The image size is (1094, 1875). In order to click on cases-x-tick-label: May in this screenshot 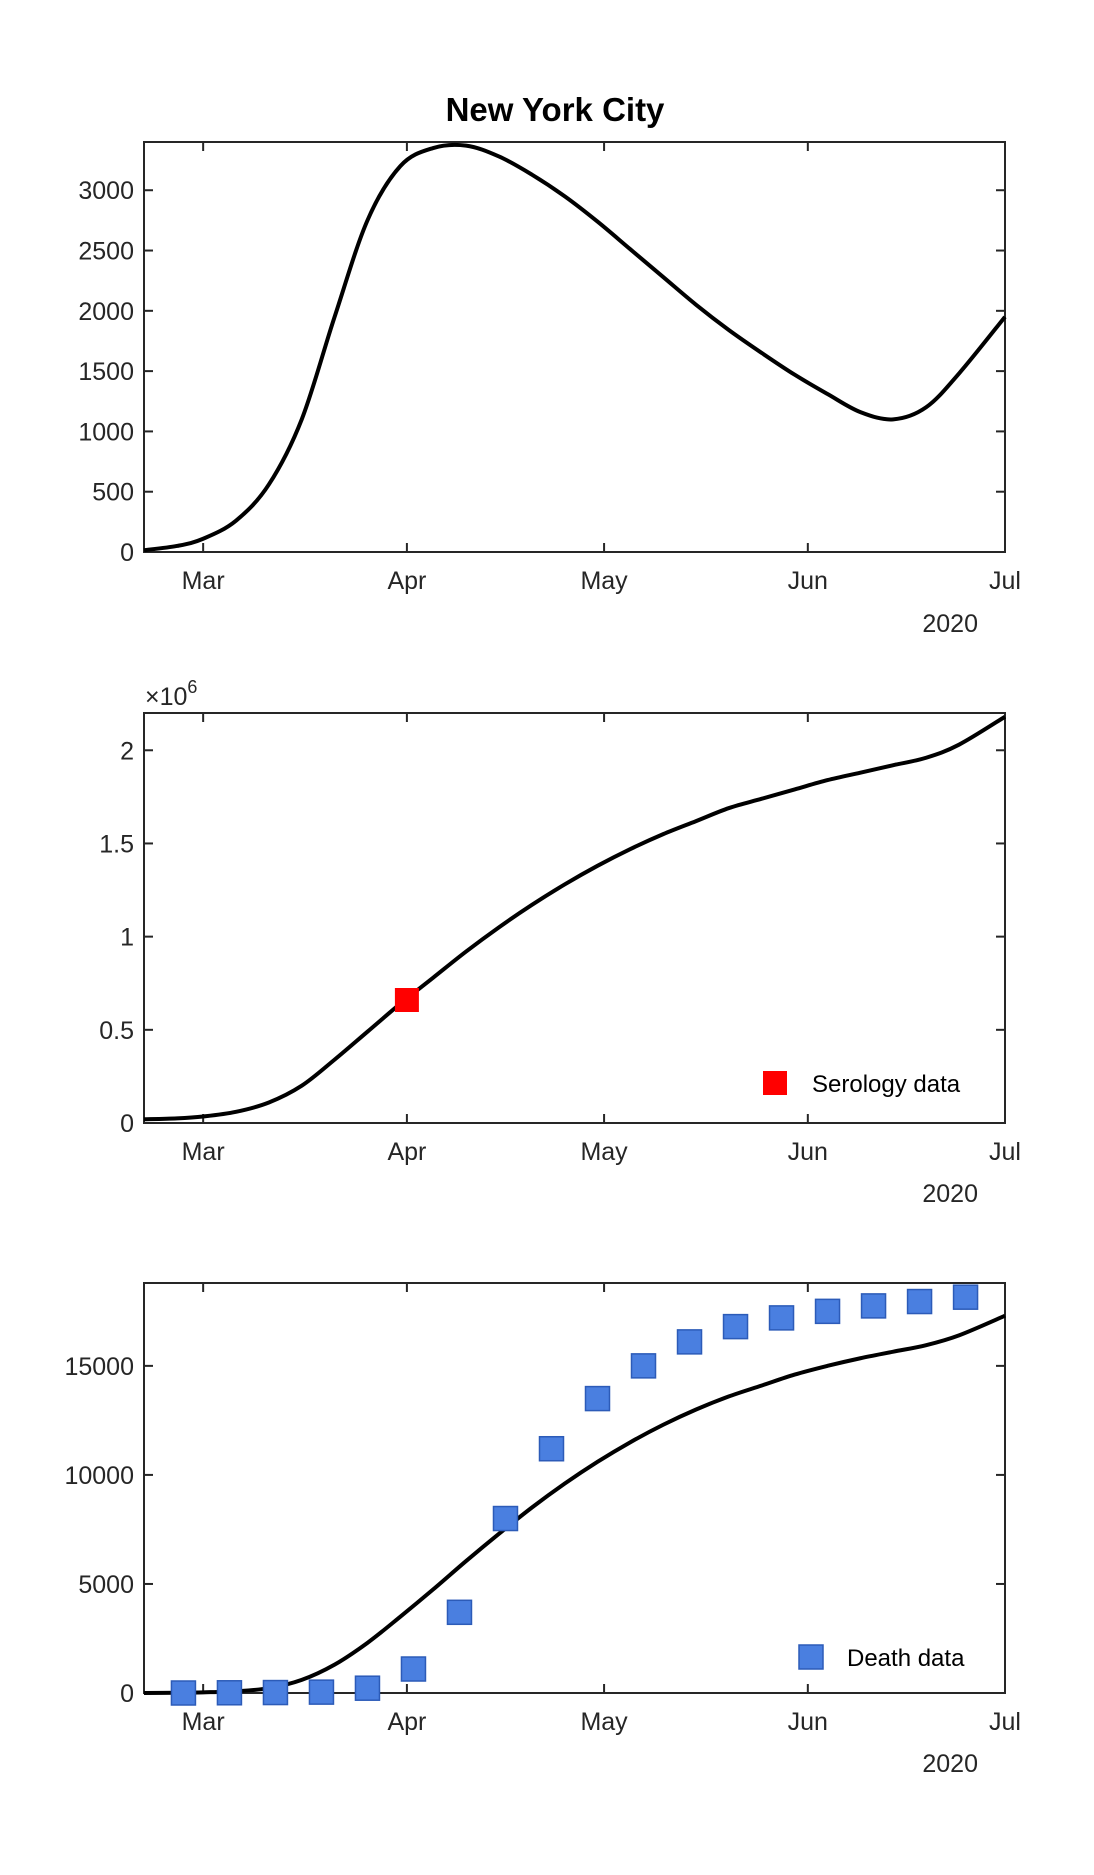, I will do `click(604, 581)`.